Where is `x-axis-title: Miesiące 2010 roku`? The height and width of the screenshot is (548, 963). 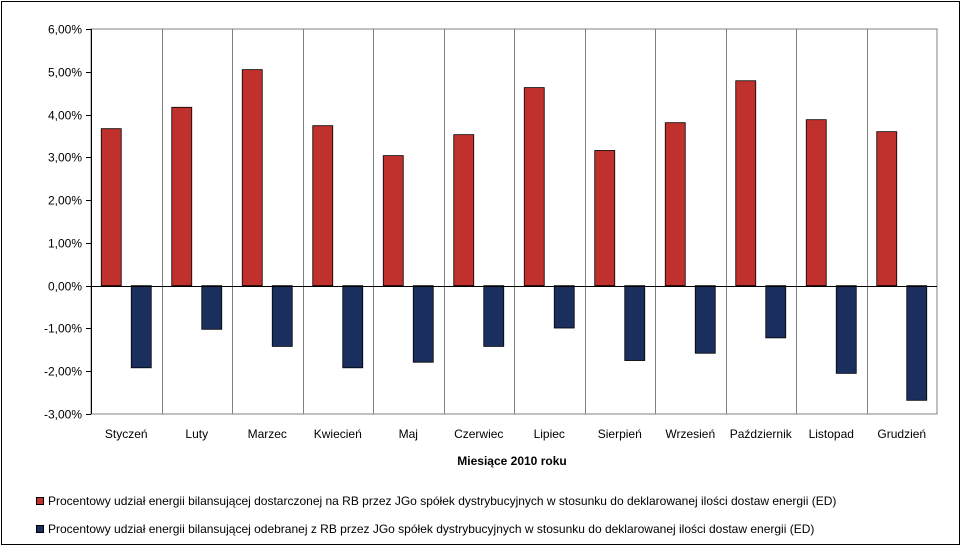 x-axis-title: Miesiące 2010 roku is located at coordinates (511, 461).